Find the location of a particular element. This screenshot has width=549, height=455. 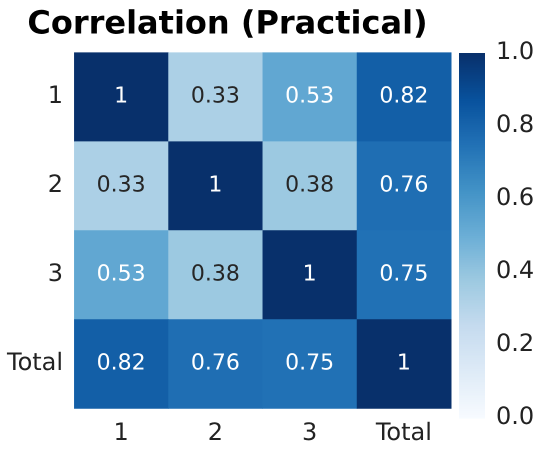

y-tick-label: 3 is located at coordinates (56, 273).